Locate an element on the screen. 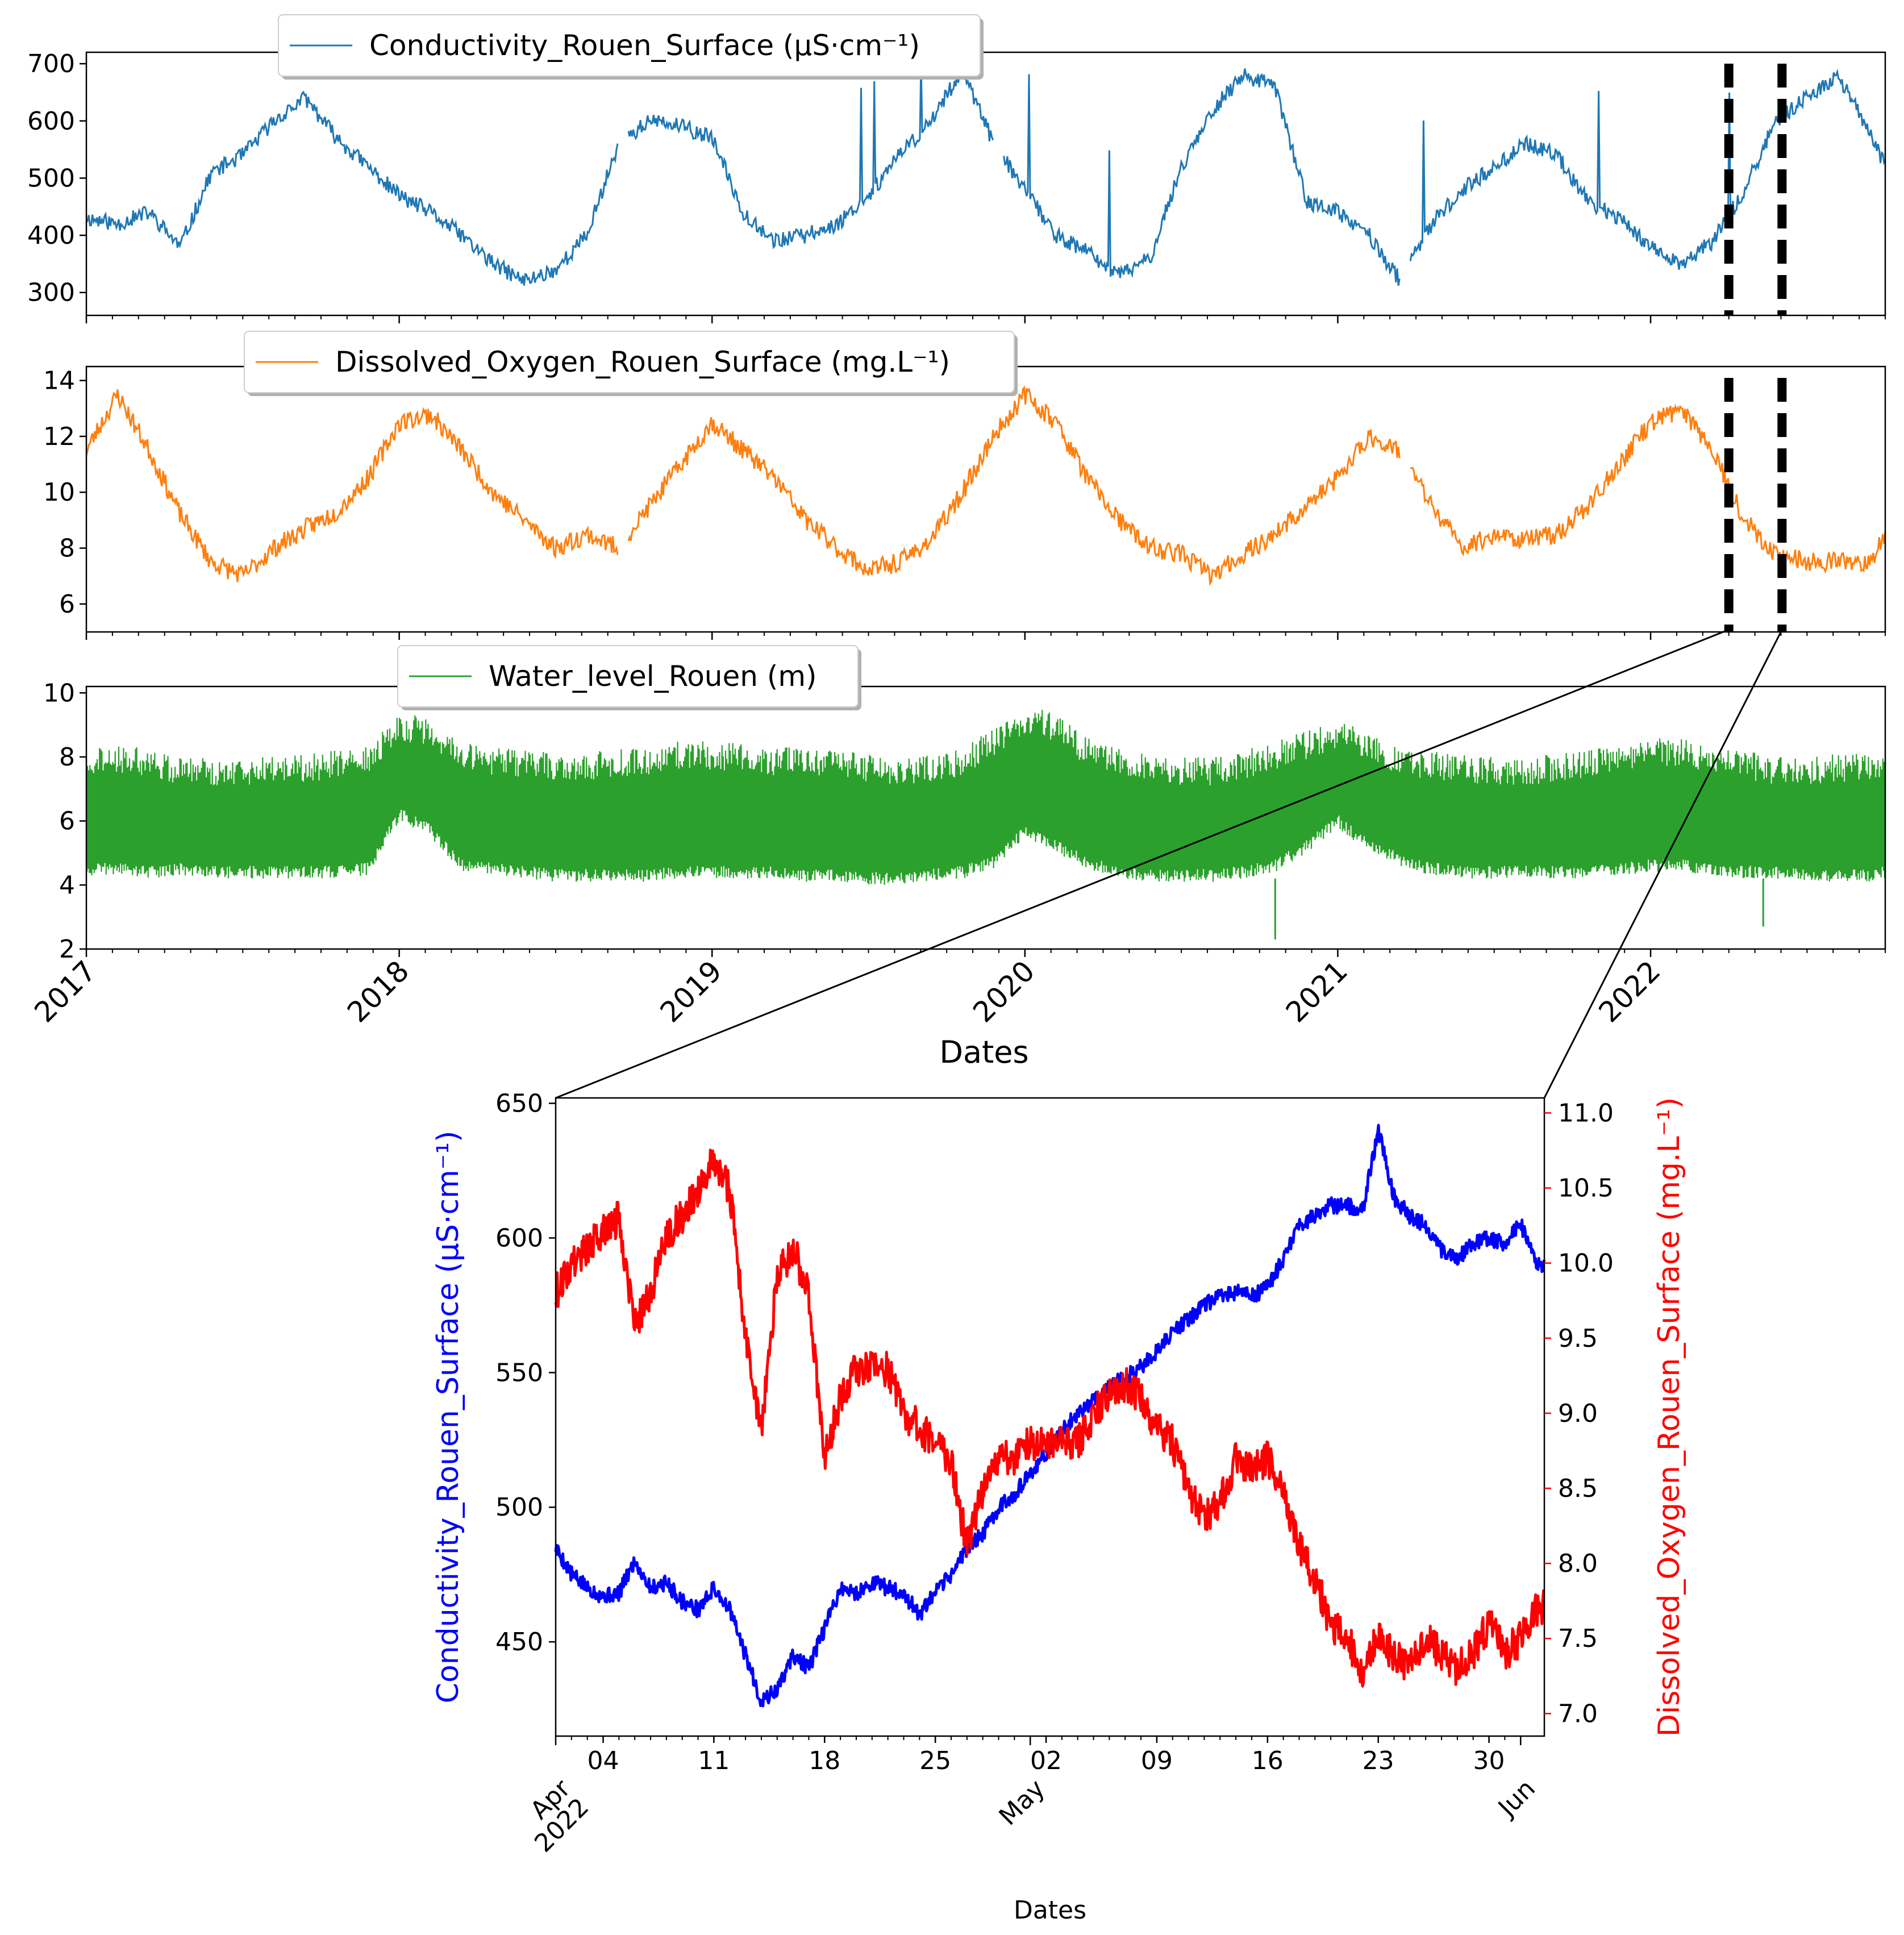 This screenshot has width=1904, height=1935. left-y-tick-label: 500 is located at coordinates (519, 1507).